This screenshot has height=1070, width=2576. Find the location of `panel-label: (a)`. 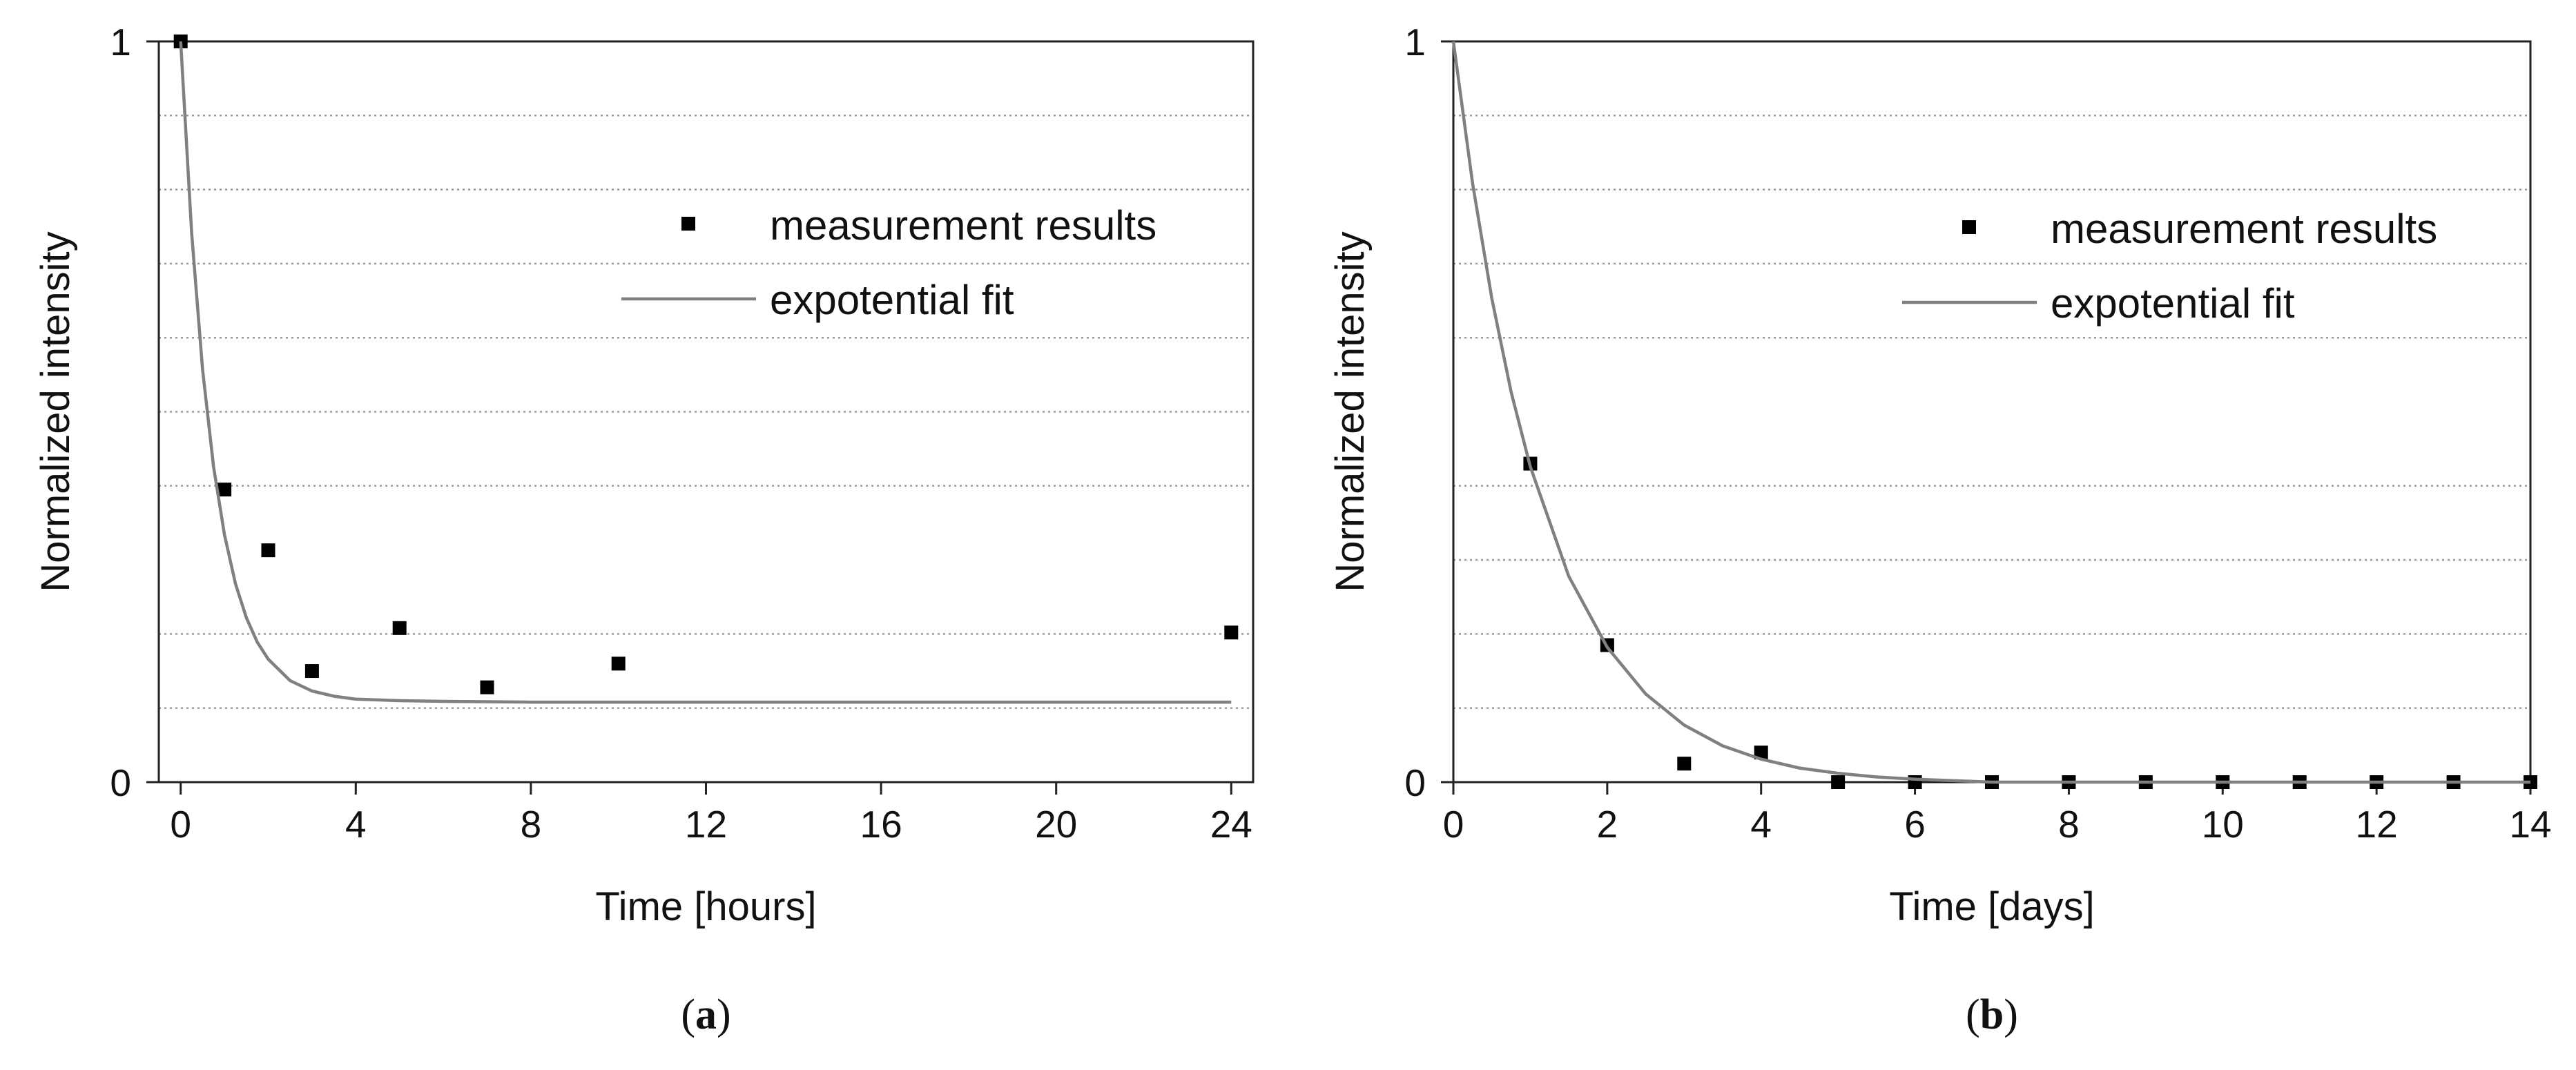

panel-label: (a) is located at coordinates (706, 1014).